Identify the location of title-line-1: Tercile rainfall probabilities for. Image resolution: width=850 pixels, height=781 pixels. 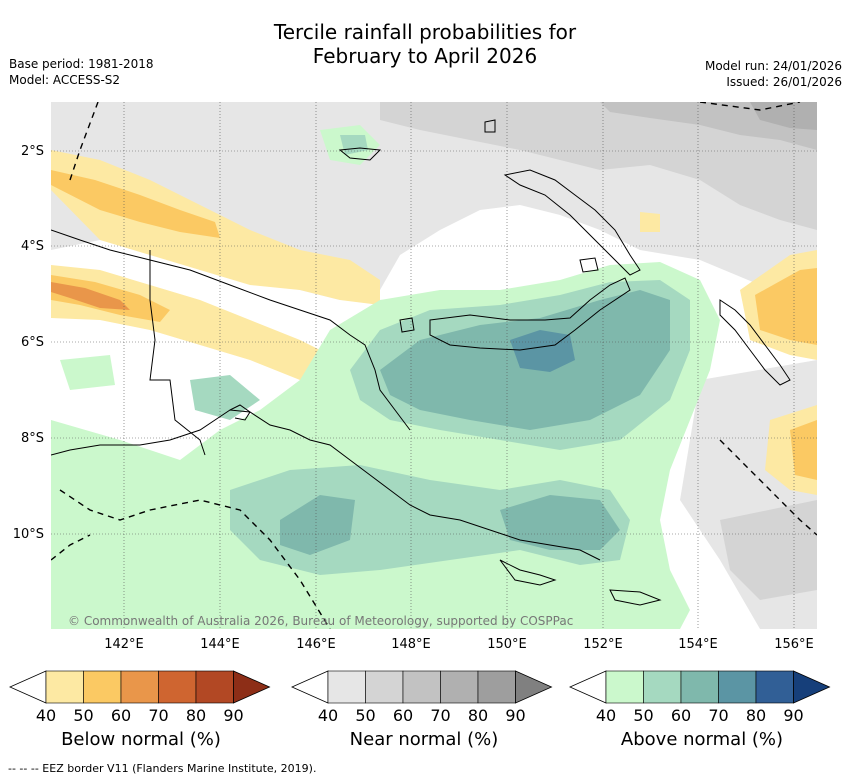
(425, 32).